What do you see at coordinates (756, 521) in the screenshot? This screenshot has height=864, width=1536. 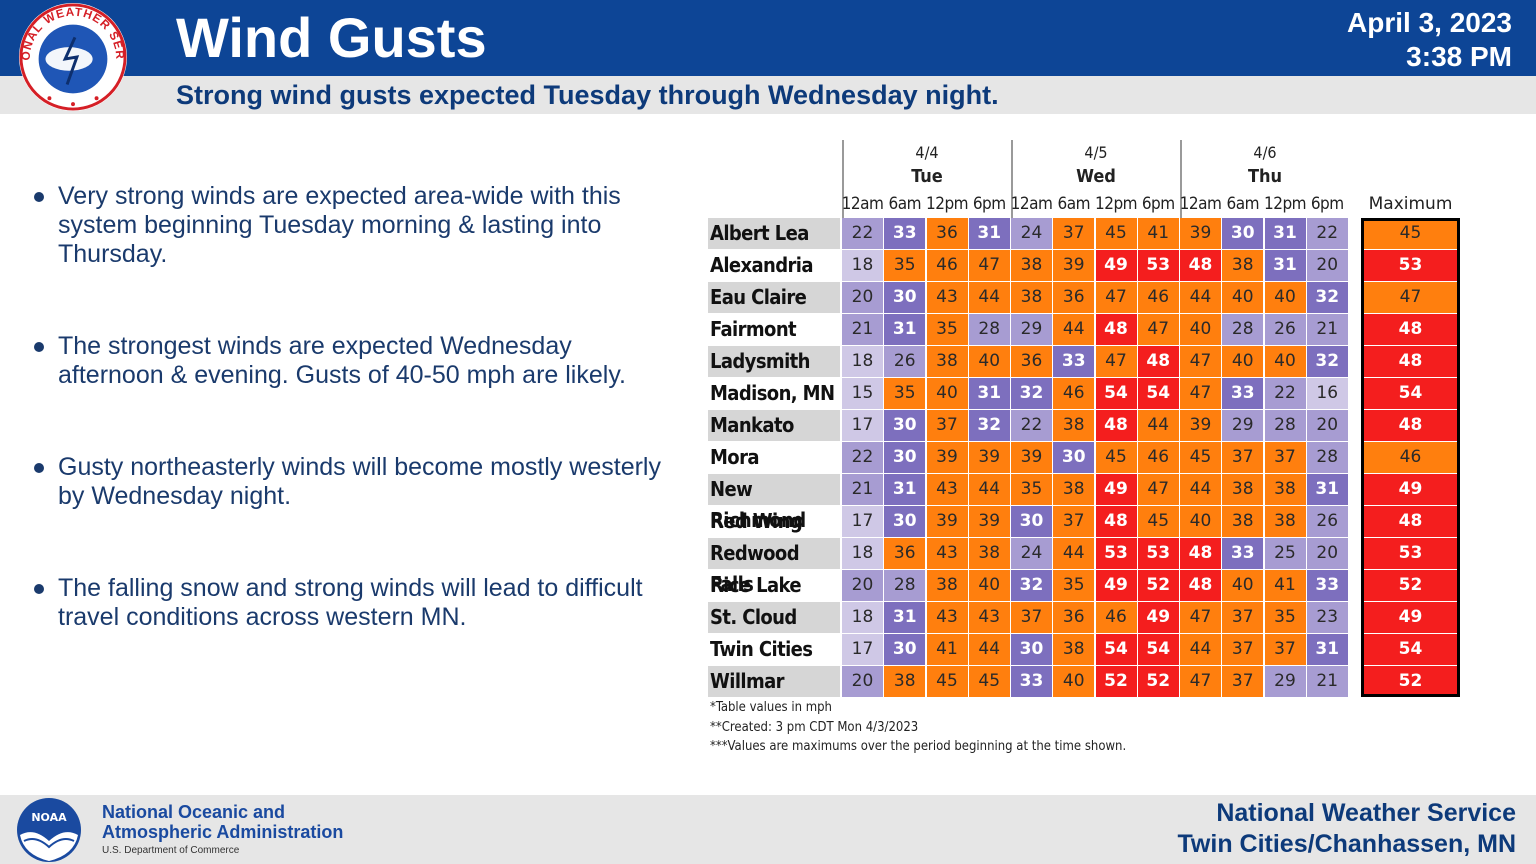 I see `city-name: Red Wing` at bounding box center [756, 521].